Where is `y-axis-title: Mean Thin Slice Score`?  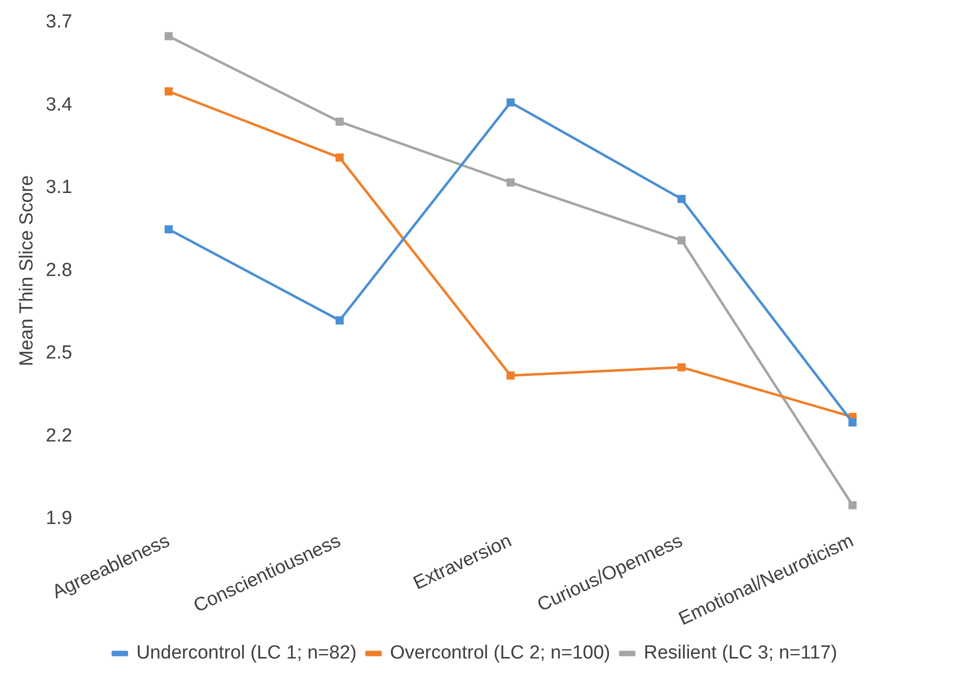
y-axis-title: Mean Thin Slice Score is located at coordinates (27, 270).